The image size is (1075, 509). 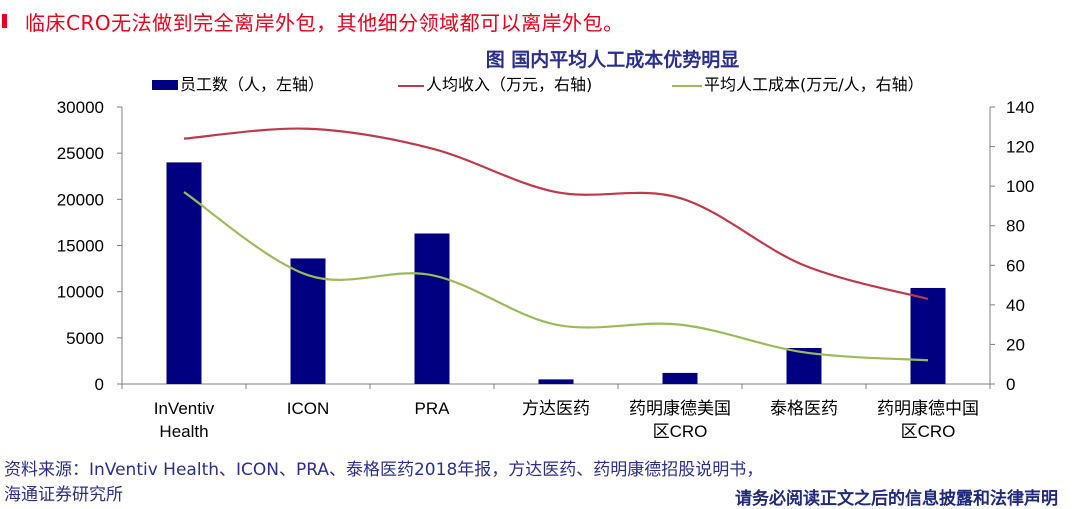 What do you see at coordinates (80, 292) in the screenshot?
I see `left-tick-label: 10000` at bounding box center [80, 292].